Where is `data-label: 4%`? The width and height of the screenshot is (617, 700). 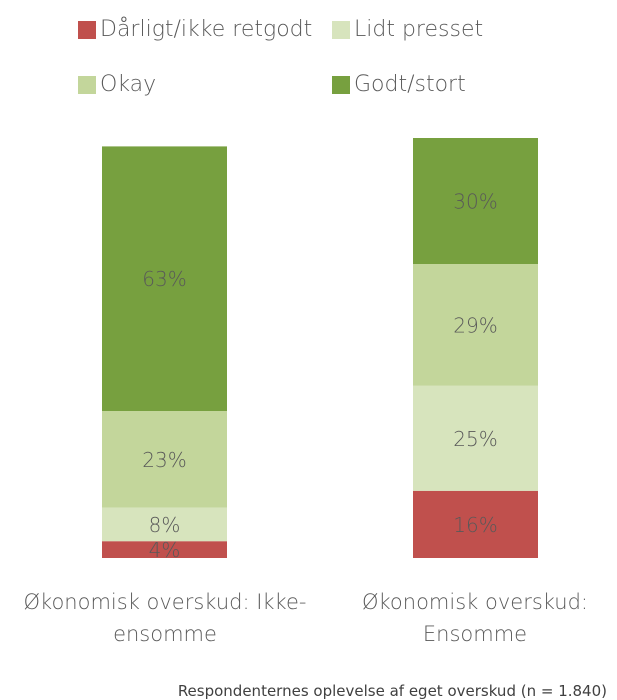 data-label: 4% is located at coordinates (165, 550).